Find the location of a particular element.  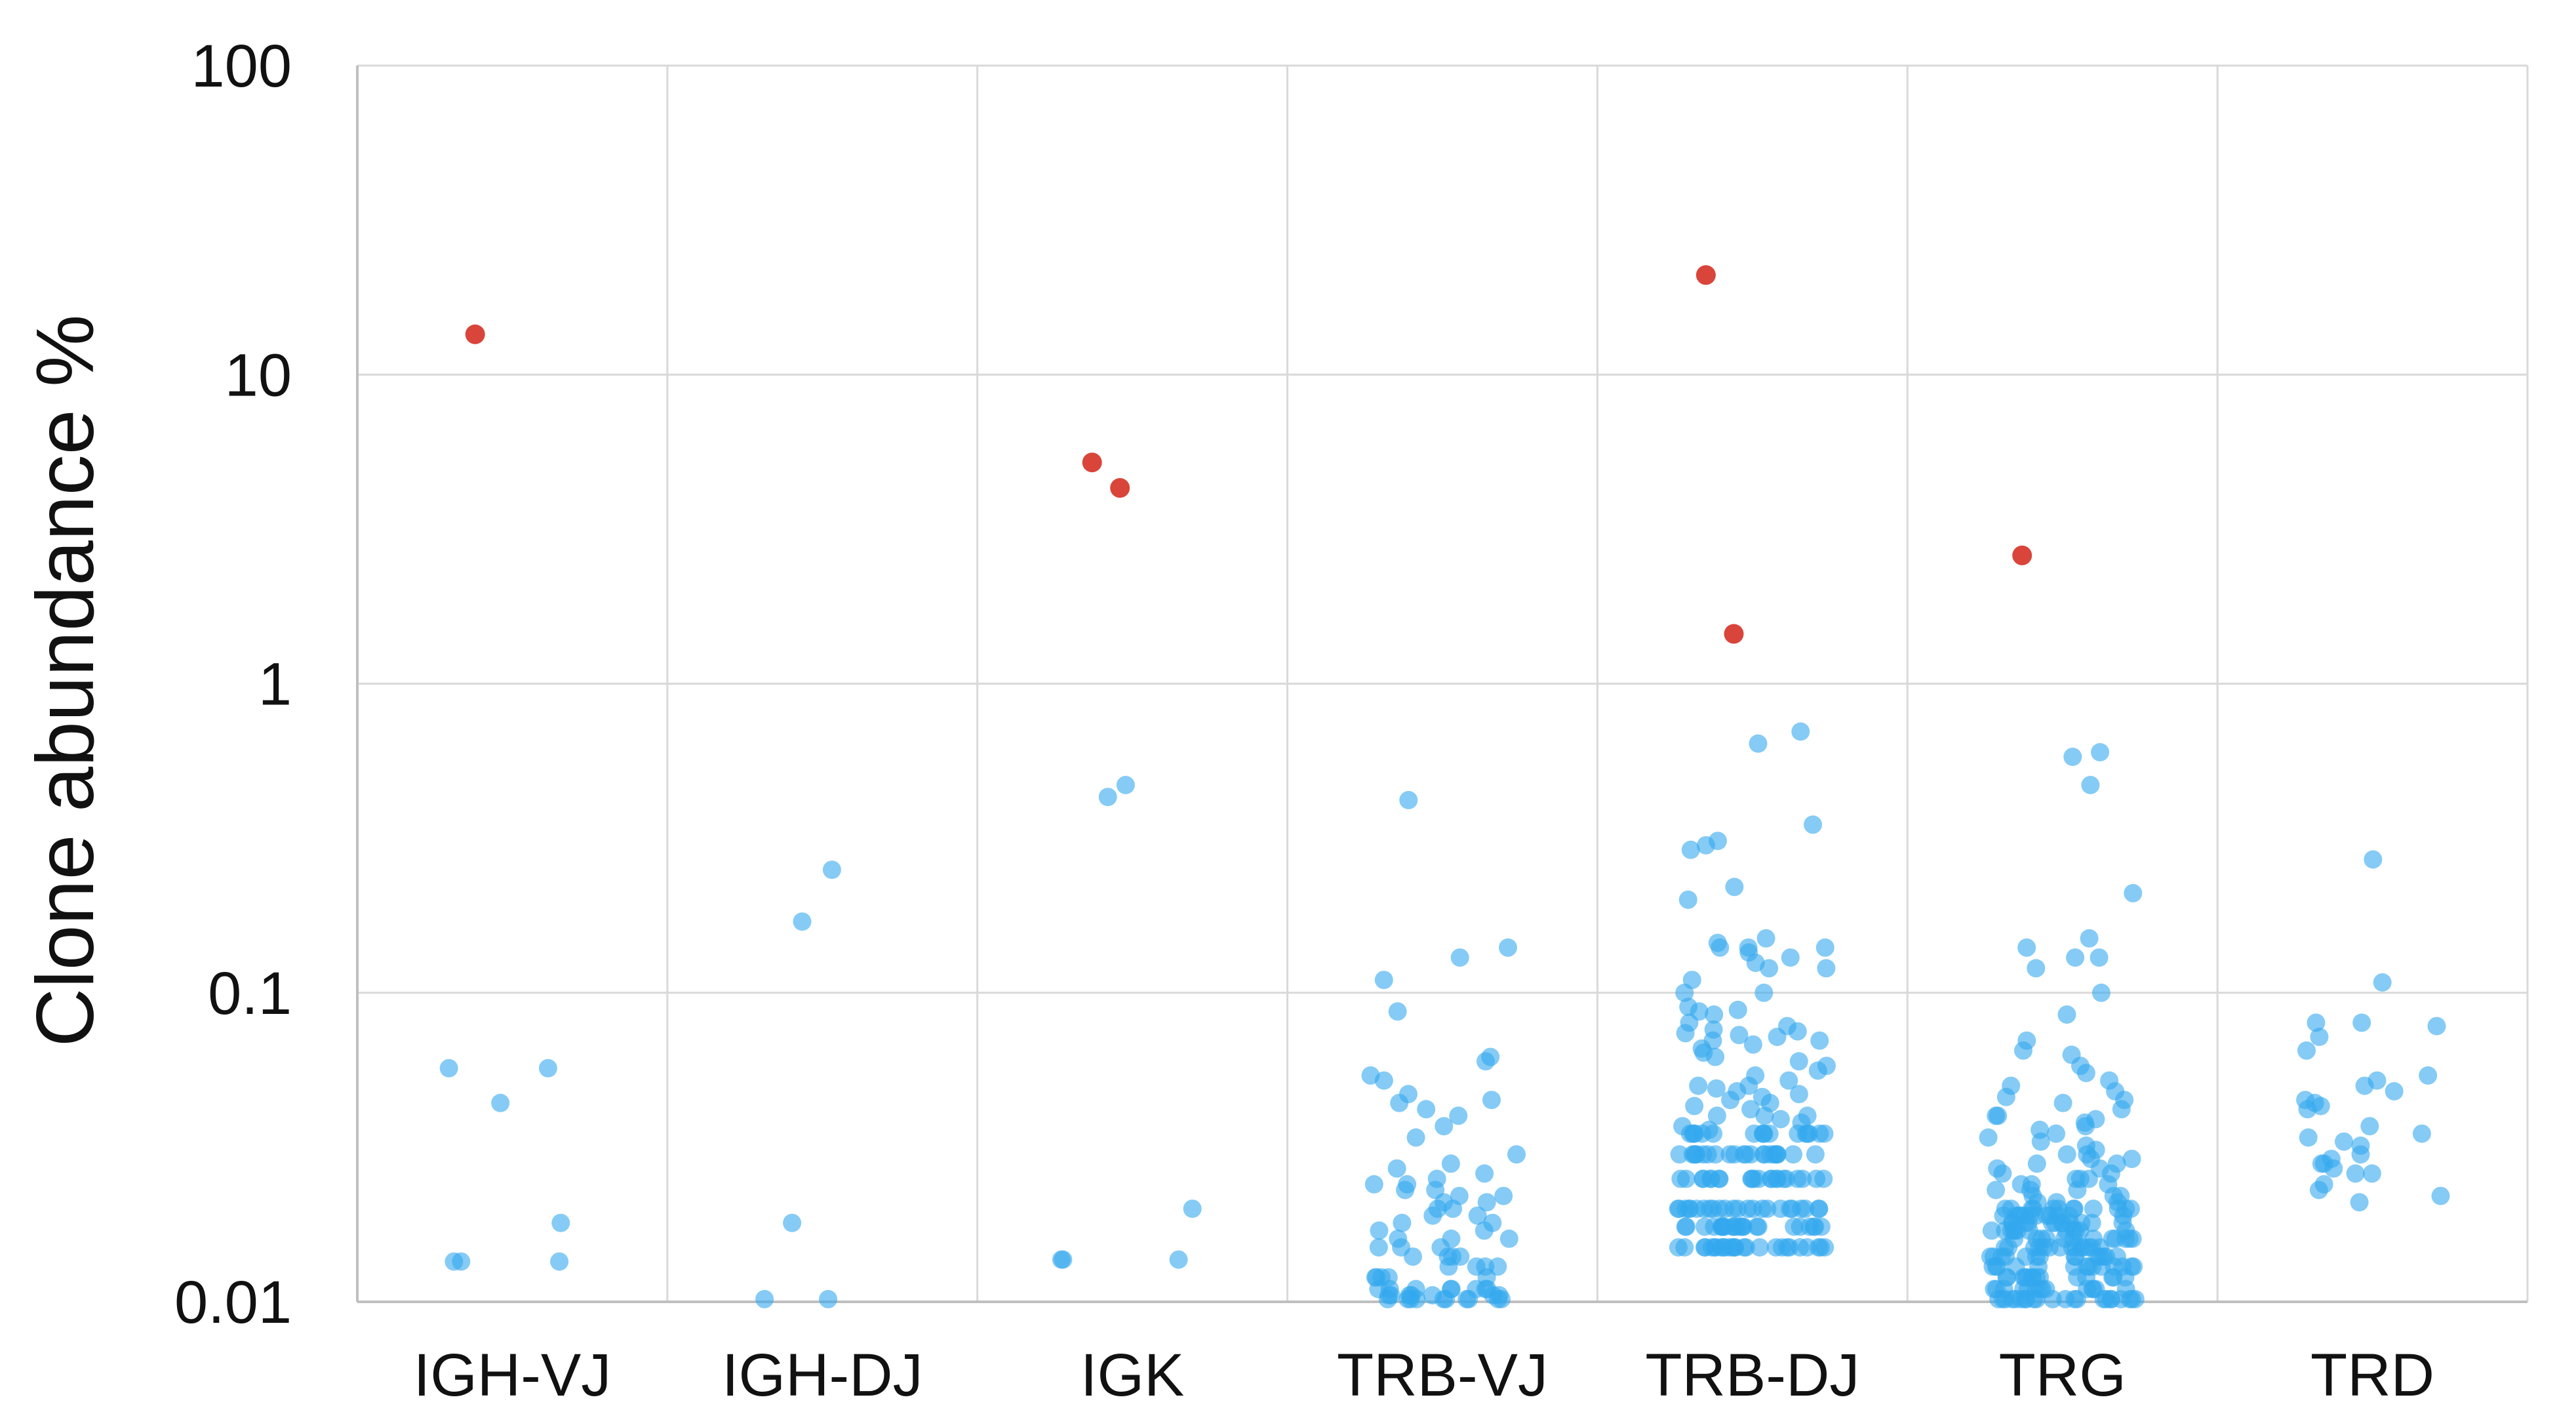

x-tick-label: TRG is located at coordinates (2062, 1375).